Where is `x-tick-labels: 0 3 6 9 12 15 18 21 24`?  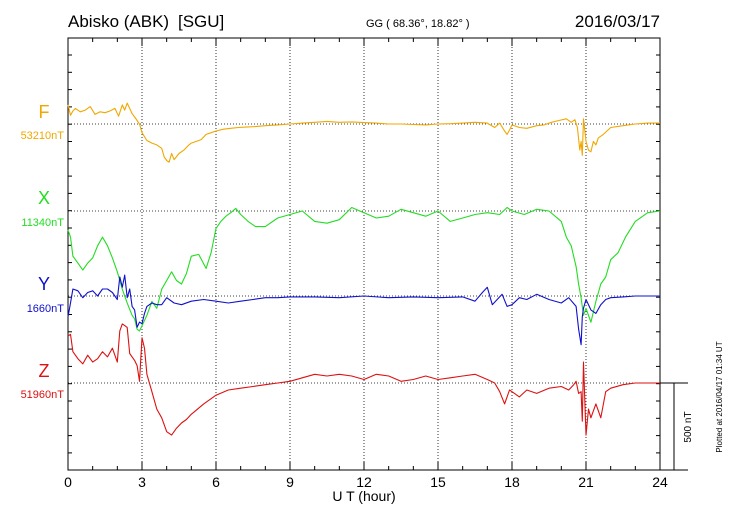
x-tick-labels: 0 3 6 9 12 15 18 21 24 is located at coordinates (366, 482).